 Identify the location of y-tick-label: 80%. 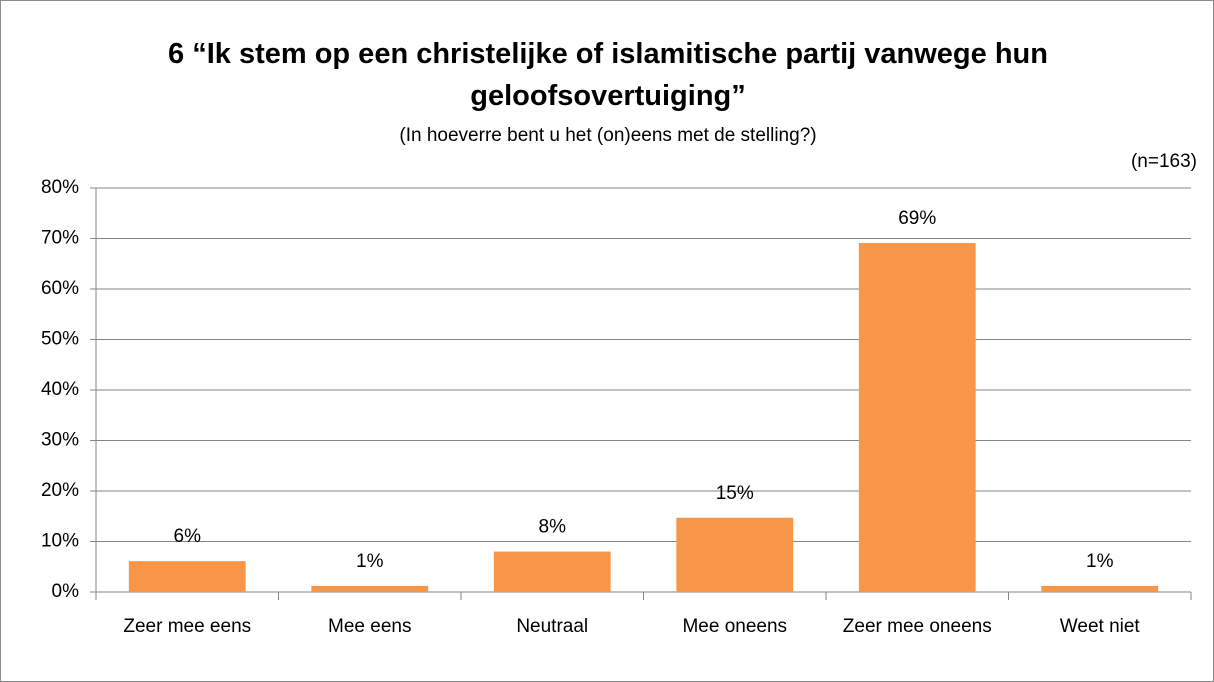
(60, 187).